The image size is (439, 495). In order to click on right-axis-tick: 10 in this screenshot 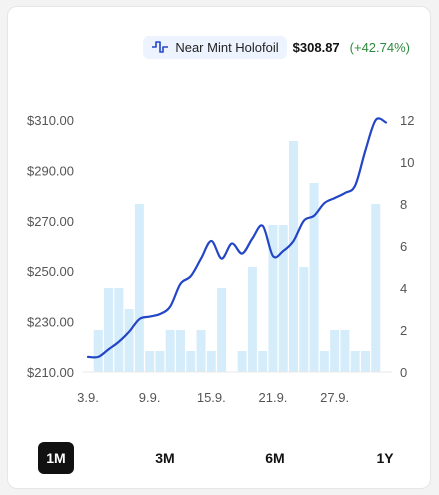, I will do `click(407, 162)`.